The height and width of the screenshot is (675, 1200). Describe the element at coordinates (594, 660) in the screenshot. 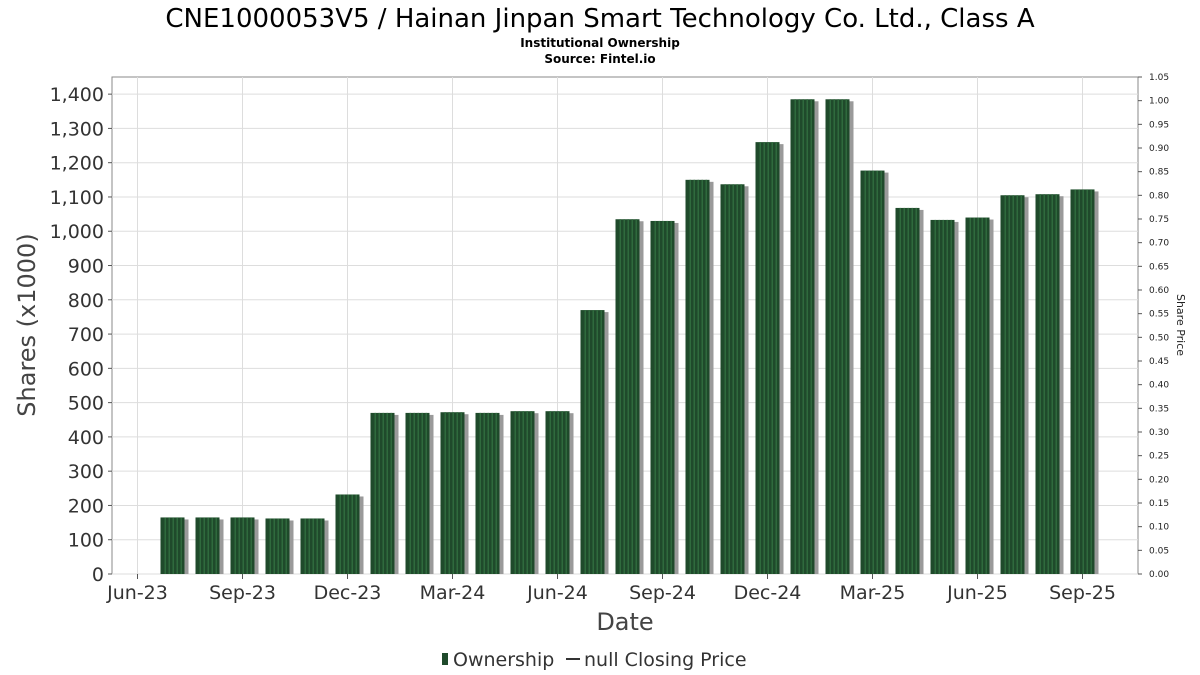

I see `legend: Ownership null Closing Price` at that location.